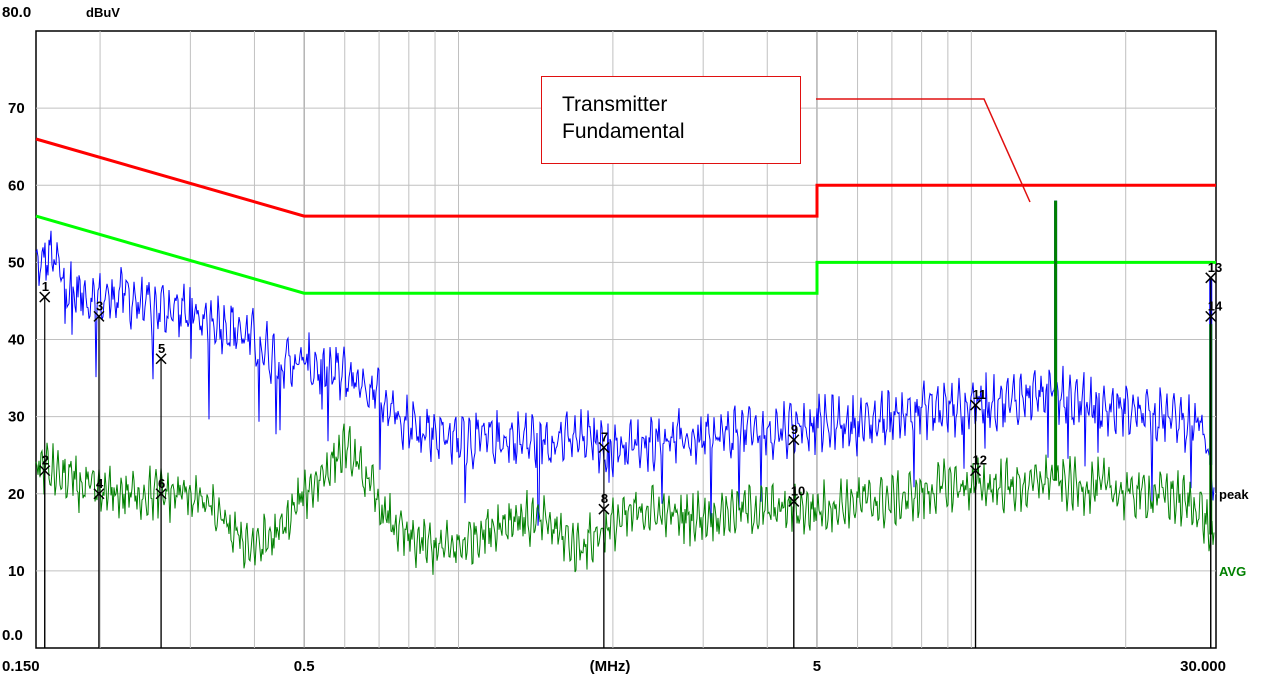 Image resolution: width=1272 pixels, height=679 pixels. Describe the element at coordinates (304, 666) in the screenshot. I see `x-tick-label: 0.5` at that location.